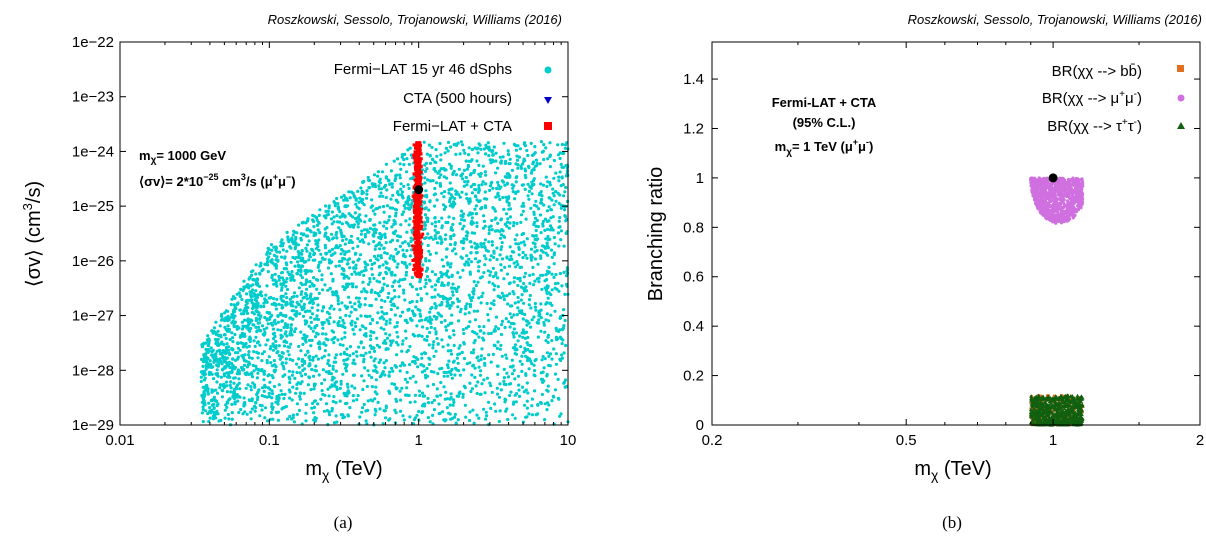 The width and height of the screenshot is (1206, 538). Describe the element at coordinates (568, 440) in the screenshot. I see `x-tick-label: 10` at that location.